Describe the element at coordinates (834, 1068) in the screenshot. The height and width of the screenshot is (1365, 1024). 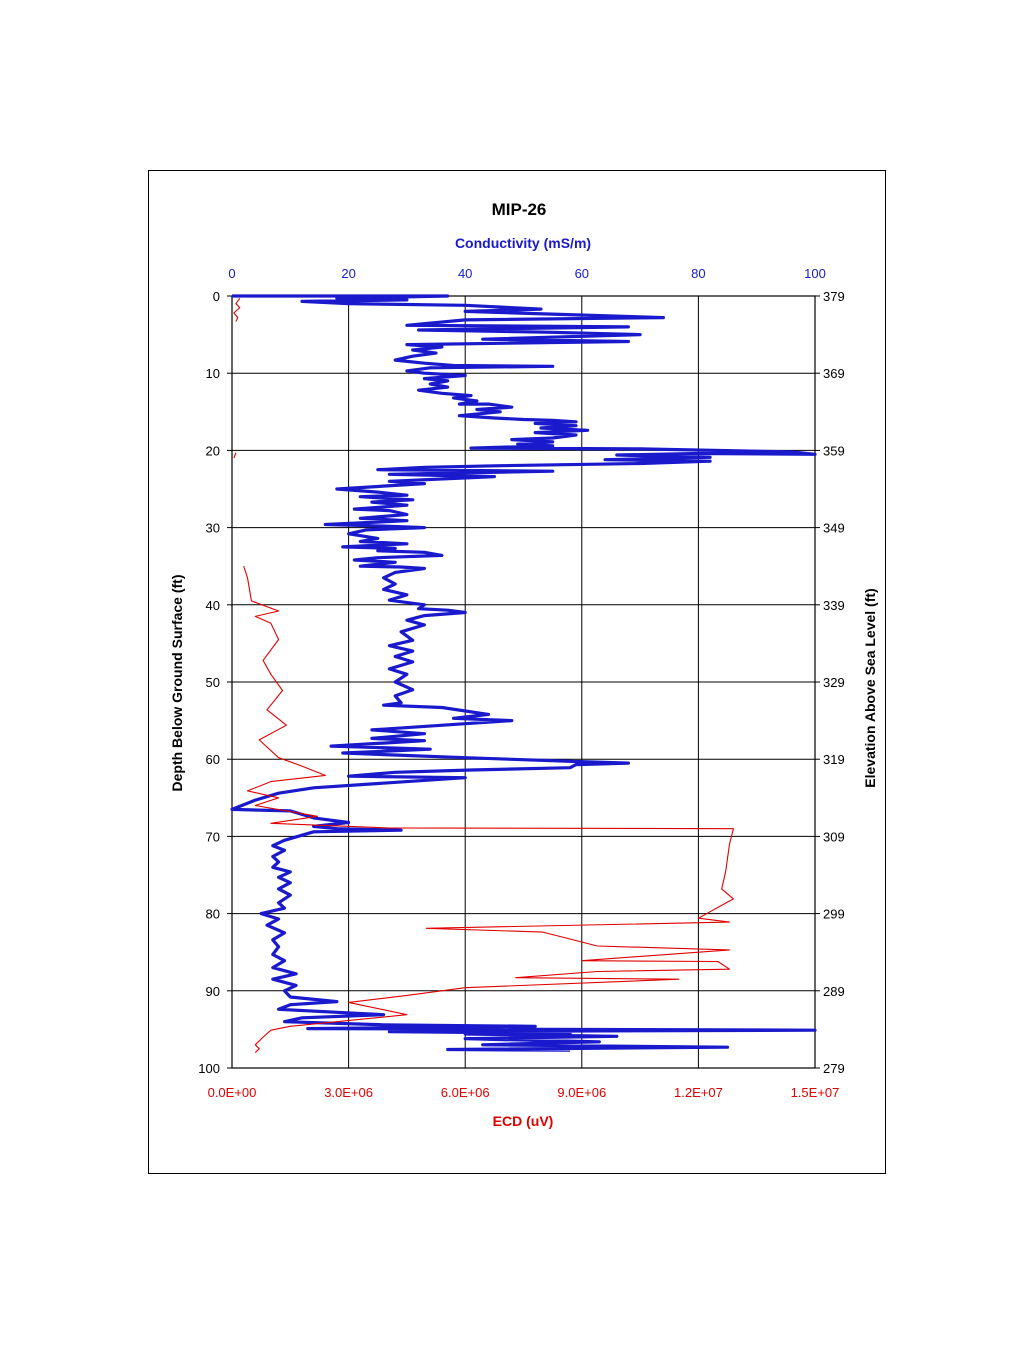
I see `right-tick-label: 279` at that location.